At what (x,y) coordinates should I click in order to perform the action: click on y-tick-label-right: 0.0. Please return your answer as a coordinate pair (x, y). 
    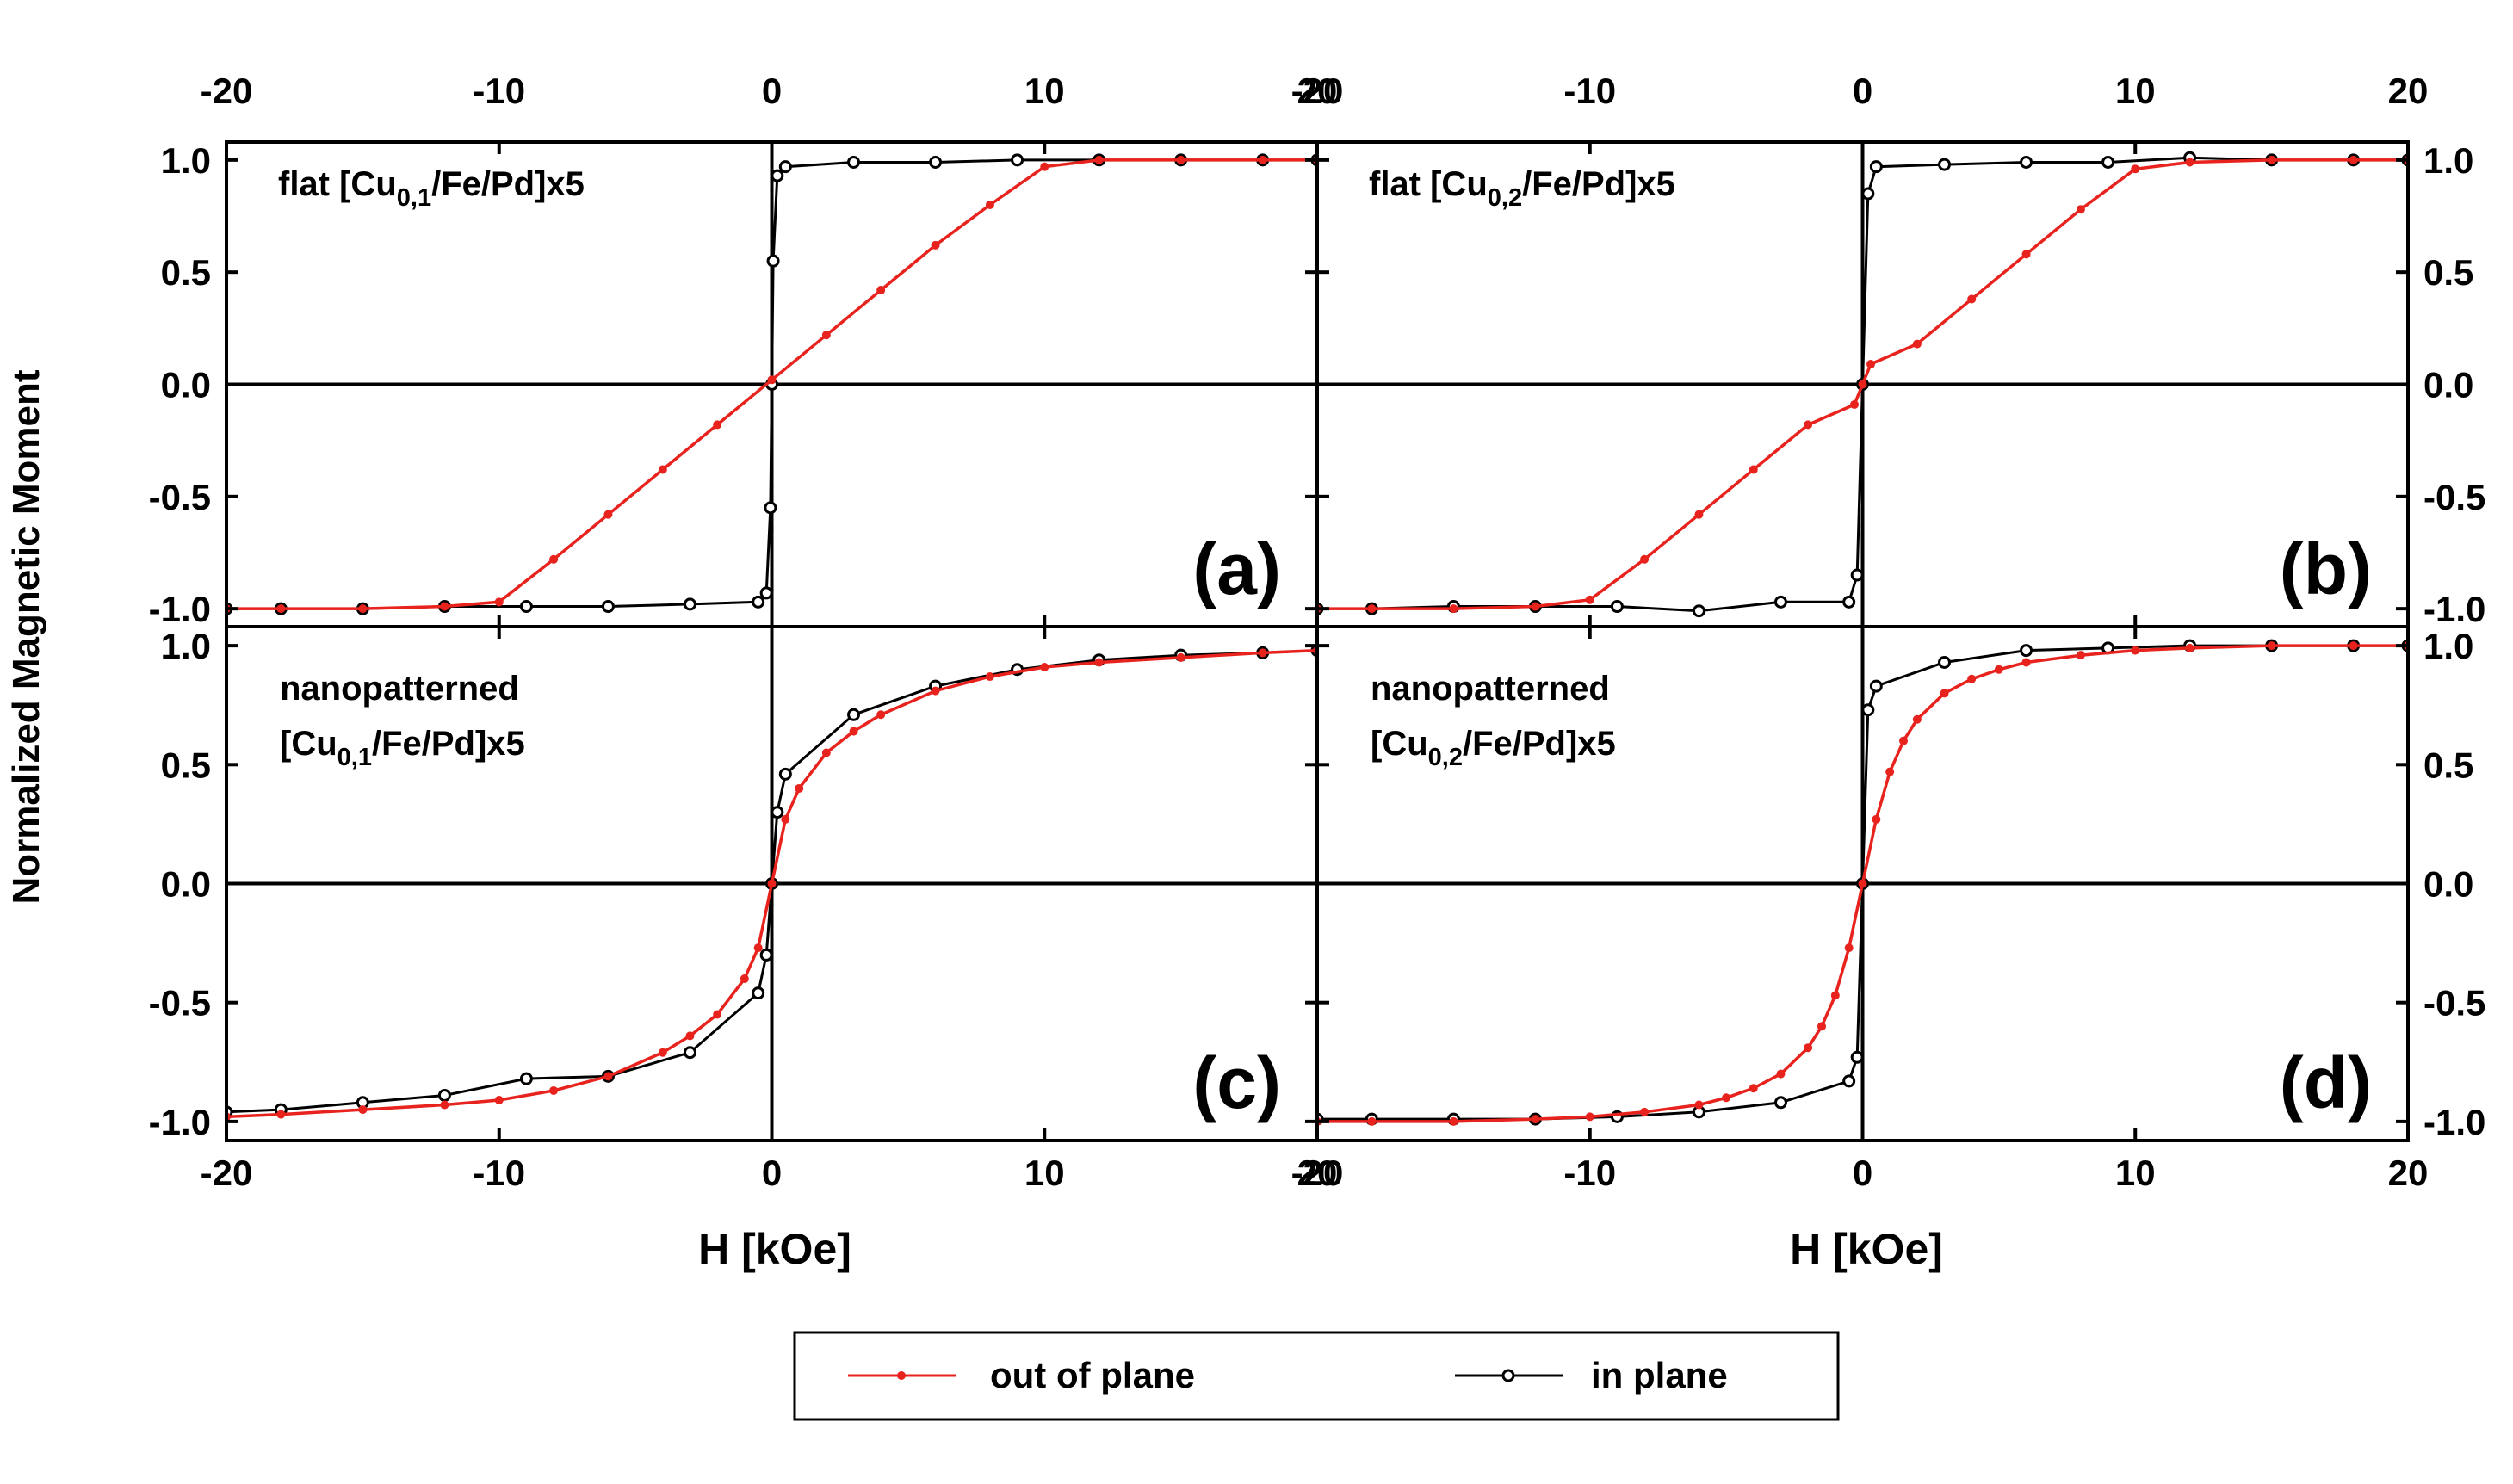
    Looking at the image, I should click on (2448, 884).